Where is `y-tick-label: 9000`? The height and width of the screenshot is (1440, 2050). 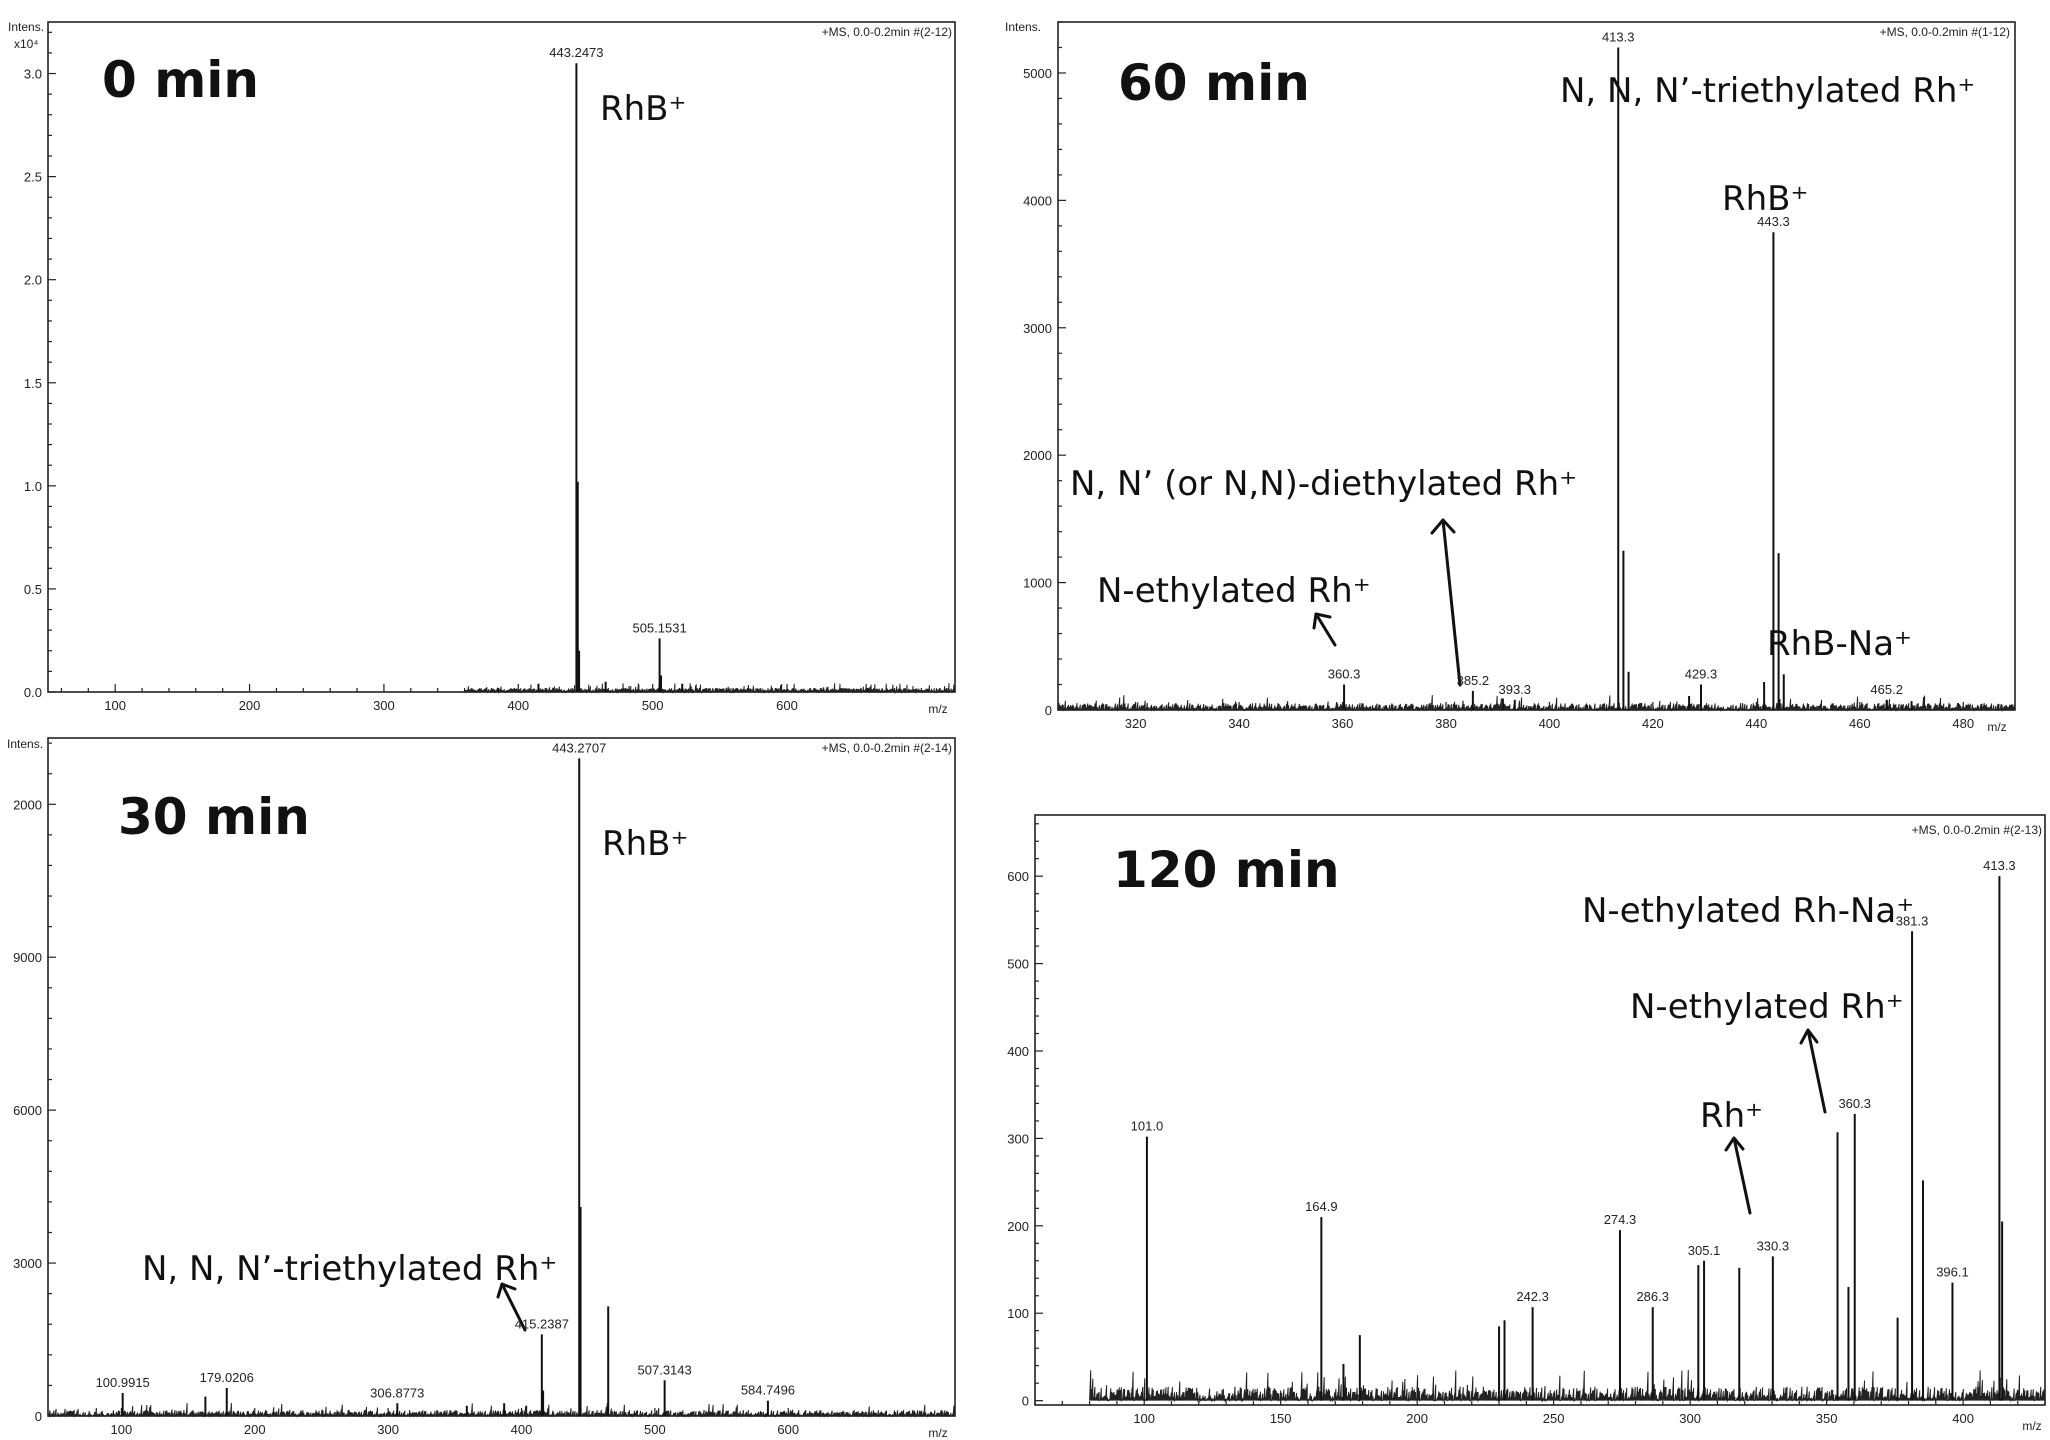
y-tick-label: 9000 is located at coordinates (27, 957).